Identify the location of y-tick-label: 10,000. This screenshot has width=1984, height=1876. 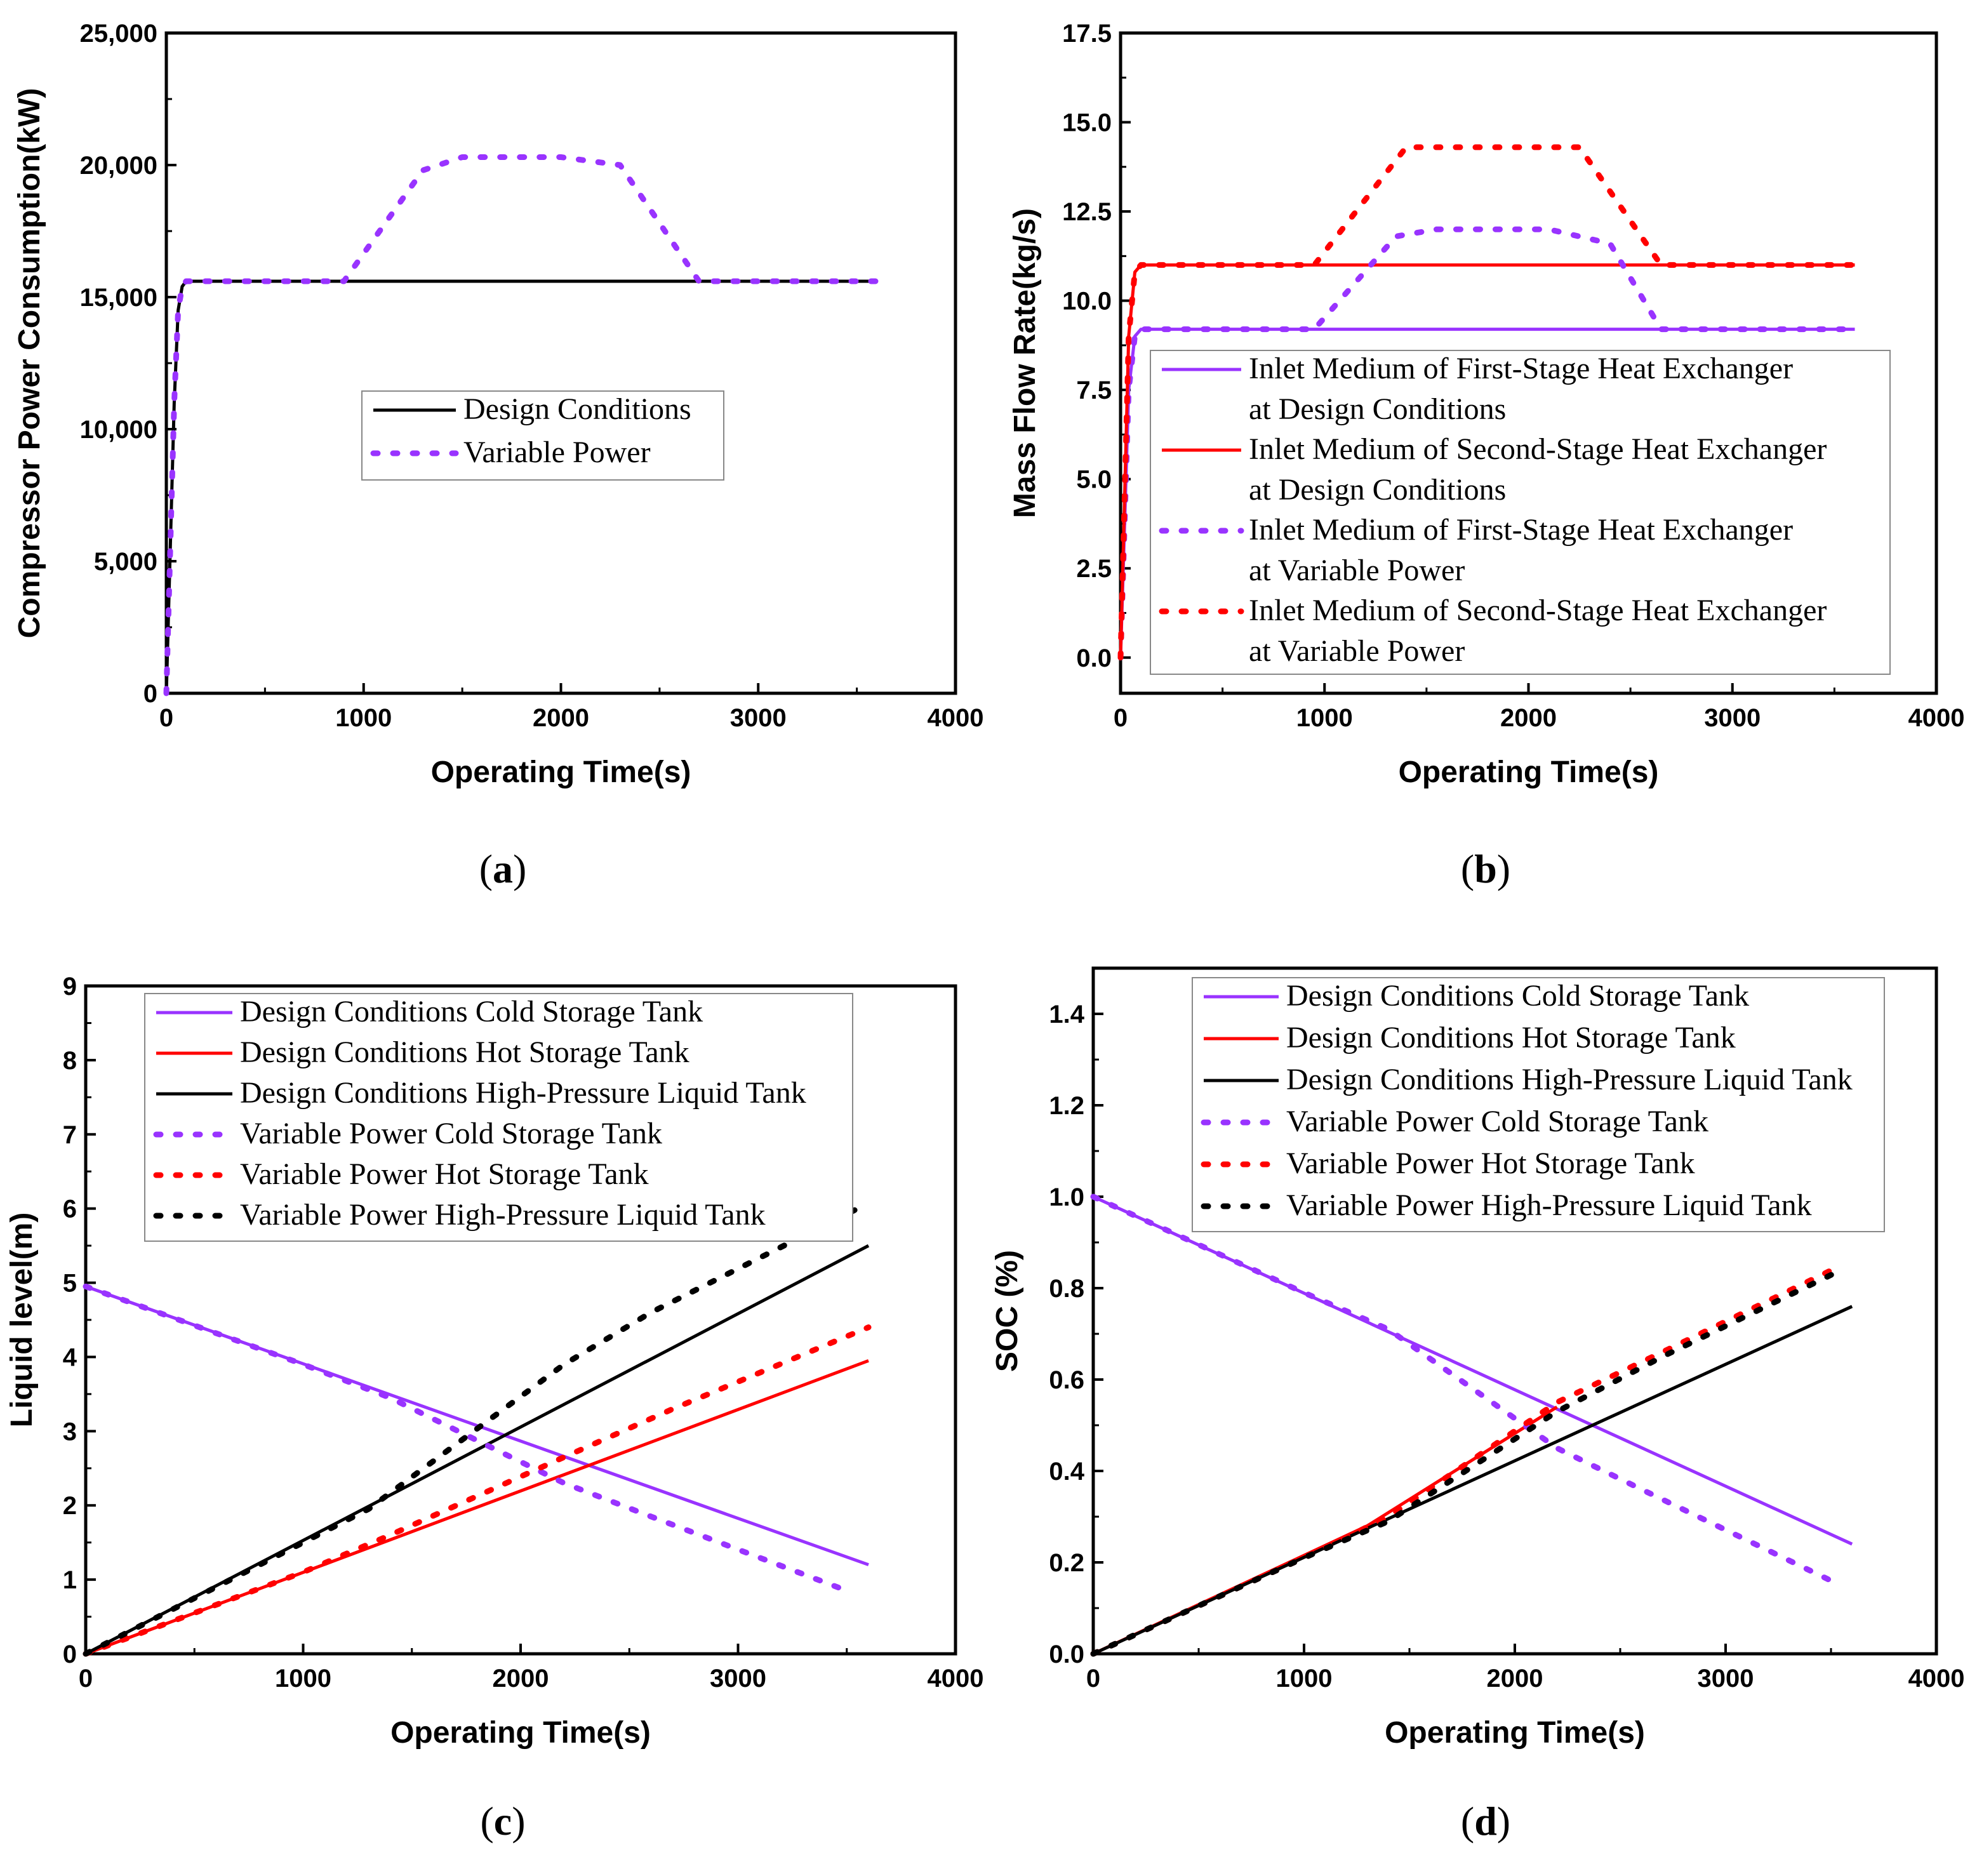
(118, 430).